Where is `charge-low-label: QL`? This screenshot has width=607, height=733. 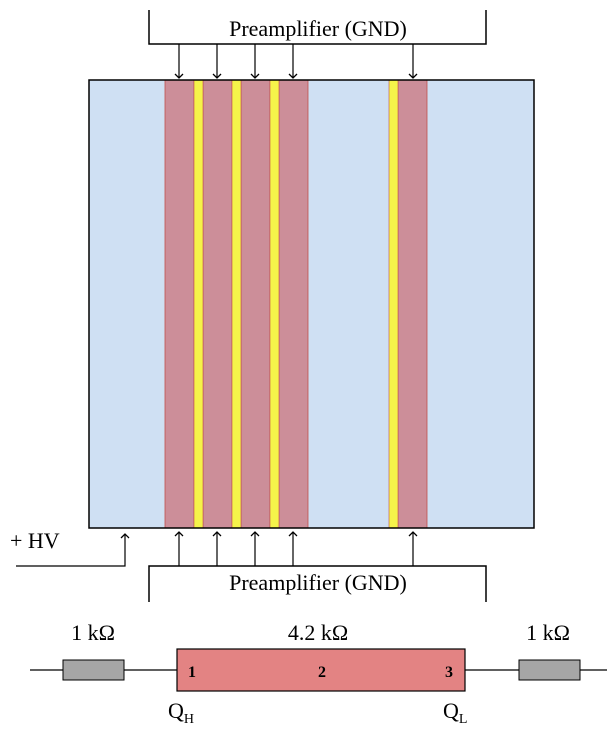 charge-low-label: QL is located at coordinates (455, 712).